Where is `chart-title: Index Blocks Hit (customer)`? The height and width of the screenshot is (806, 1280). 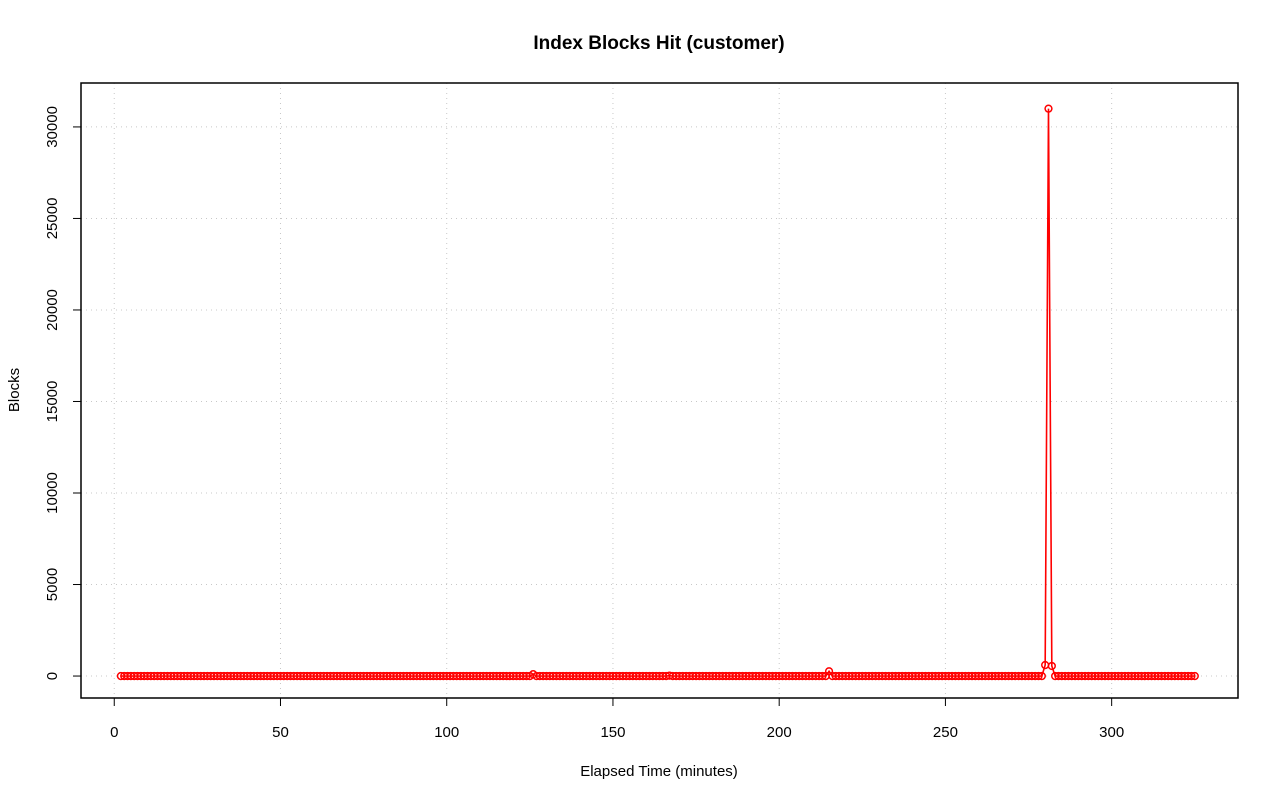 chart-title: Index Blocks Hit (customer) is located at coordinates (658, 43).